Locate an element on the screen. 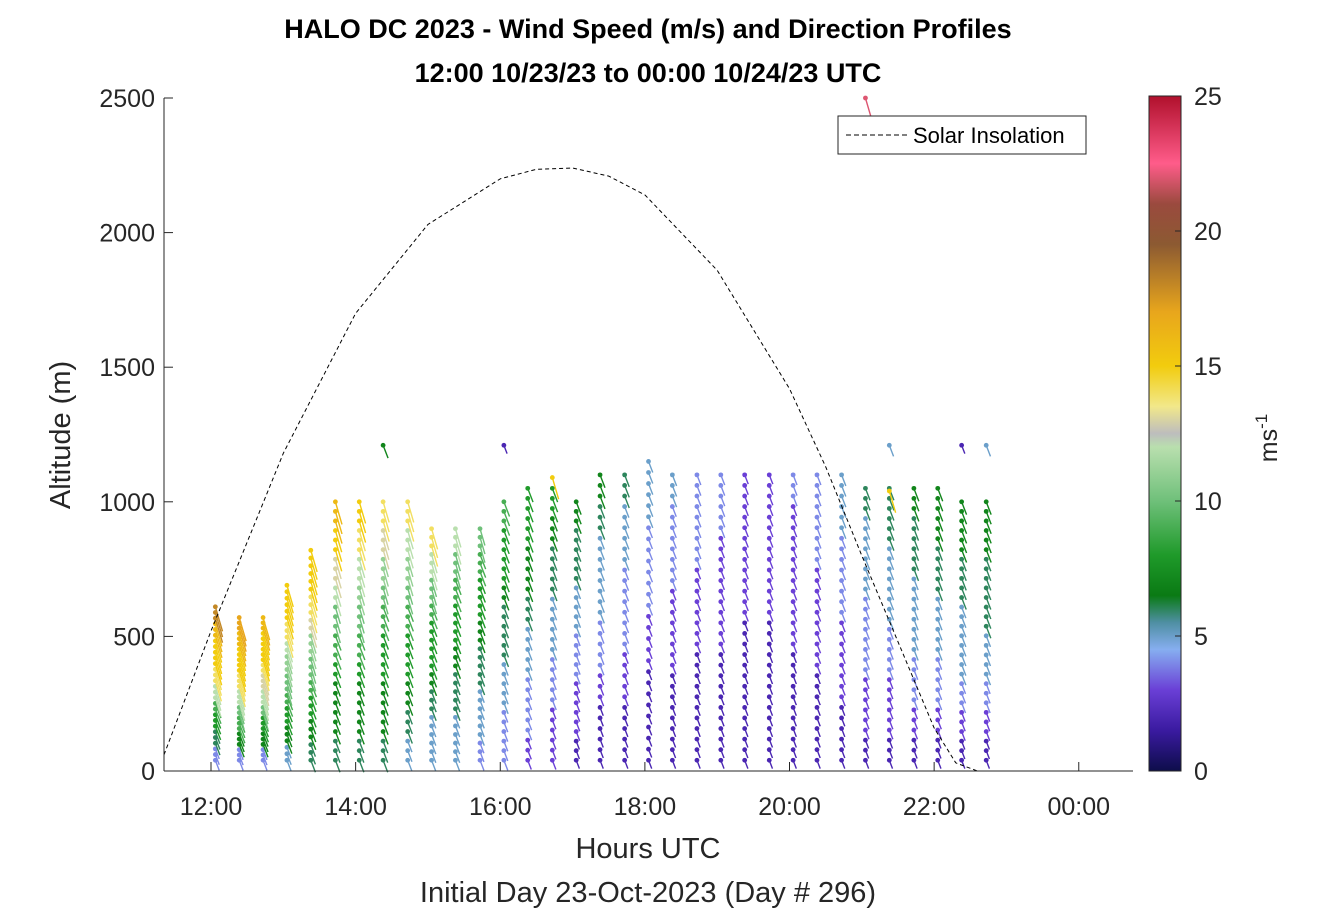  colorbar-tick-label: 10 is located at coordinates (1208, 502).